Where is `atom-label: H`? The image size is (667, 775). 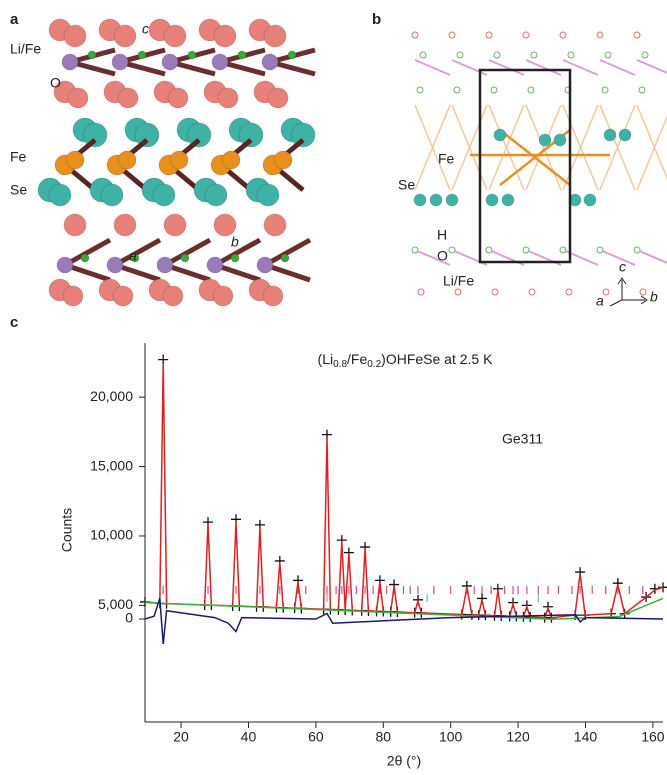
atom-label: H is located at coordinates (442, 235).